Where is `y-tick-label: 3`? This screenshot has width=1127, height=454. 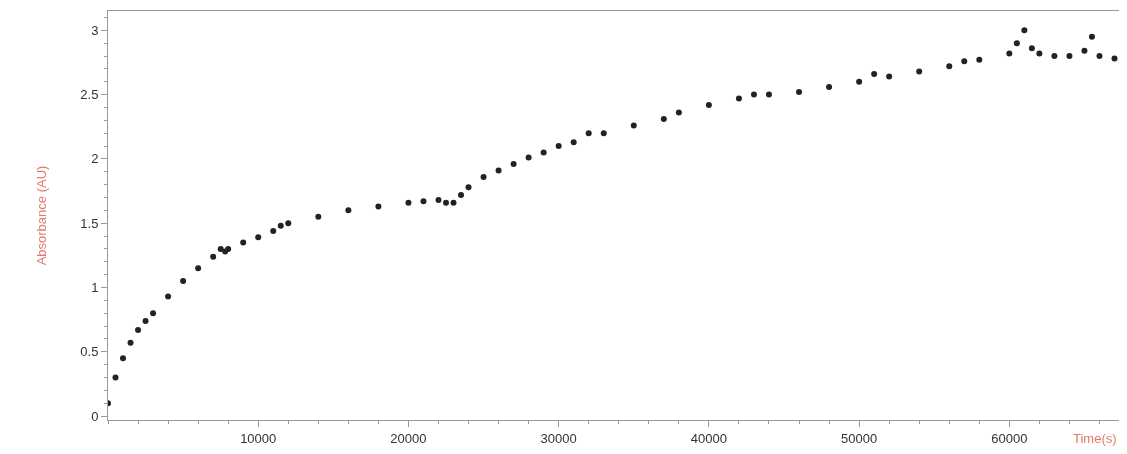 y-tick-label: 3 is located at coordinates (95, 30).